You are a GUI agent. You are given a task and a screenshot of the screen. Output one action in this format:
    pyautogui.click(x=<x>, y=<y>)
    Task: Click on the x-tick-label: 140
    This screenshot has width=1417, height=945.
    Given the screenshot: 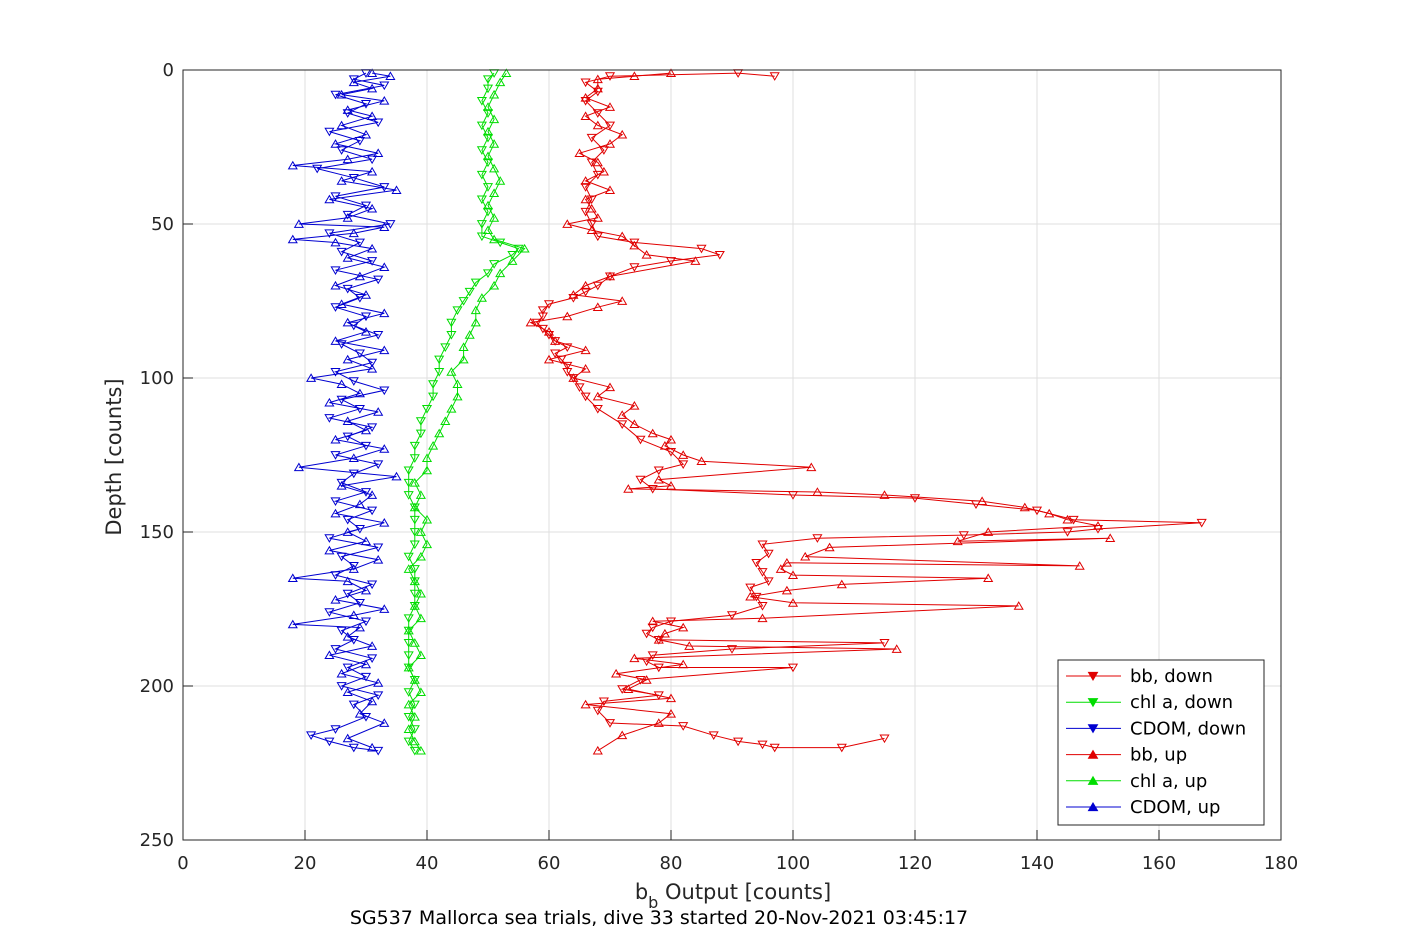 What is the action you would take?
    pyautogui.click(x=1037, y=863)
    